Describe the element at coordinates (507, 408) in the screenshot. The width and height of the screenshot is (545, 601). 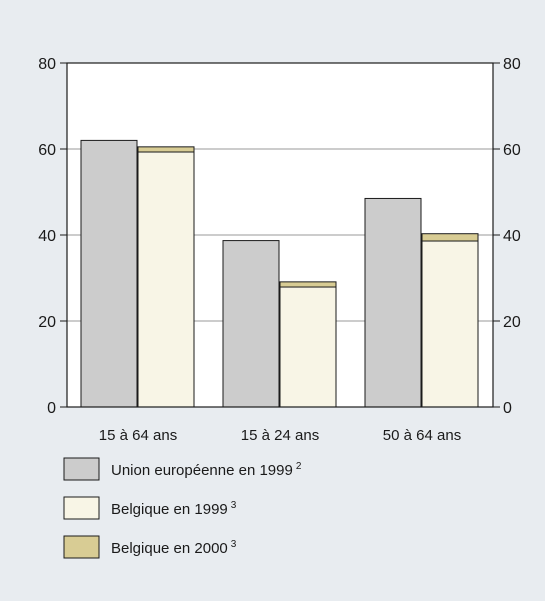
I see `y-tick-label-right: 0` at that location.